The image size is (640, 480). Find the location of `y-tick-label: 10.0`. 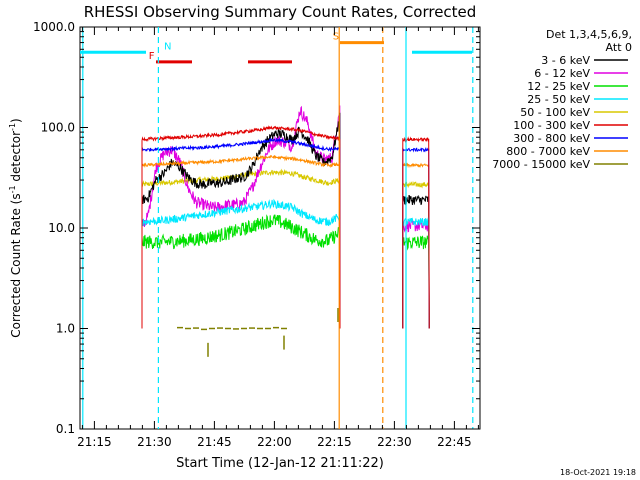

y-tick-label: 10.0 is located at coordinates (61, 228).